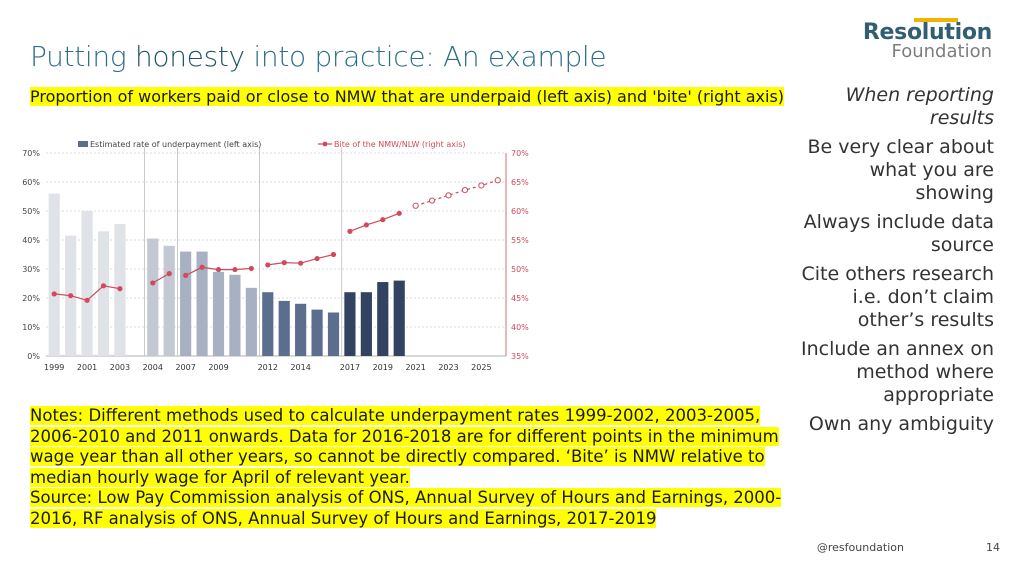 This screenshot has width=1024, height=576. Describe the element at coordinates (31, 269) in the screenshot. I see `left-axis-tick-label: 30%` at that location.